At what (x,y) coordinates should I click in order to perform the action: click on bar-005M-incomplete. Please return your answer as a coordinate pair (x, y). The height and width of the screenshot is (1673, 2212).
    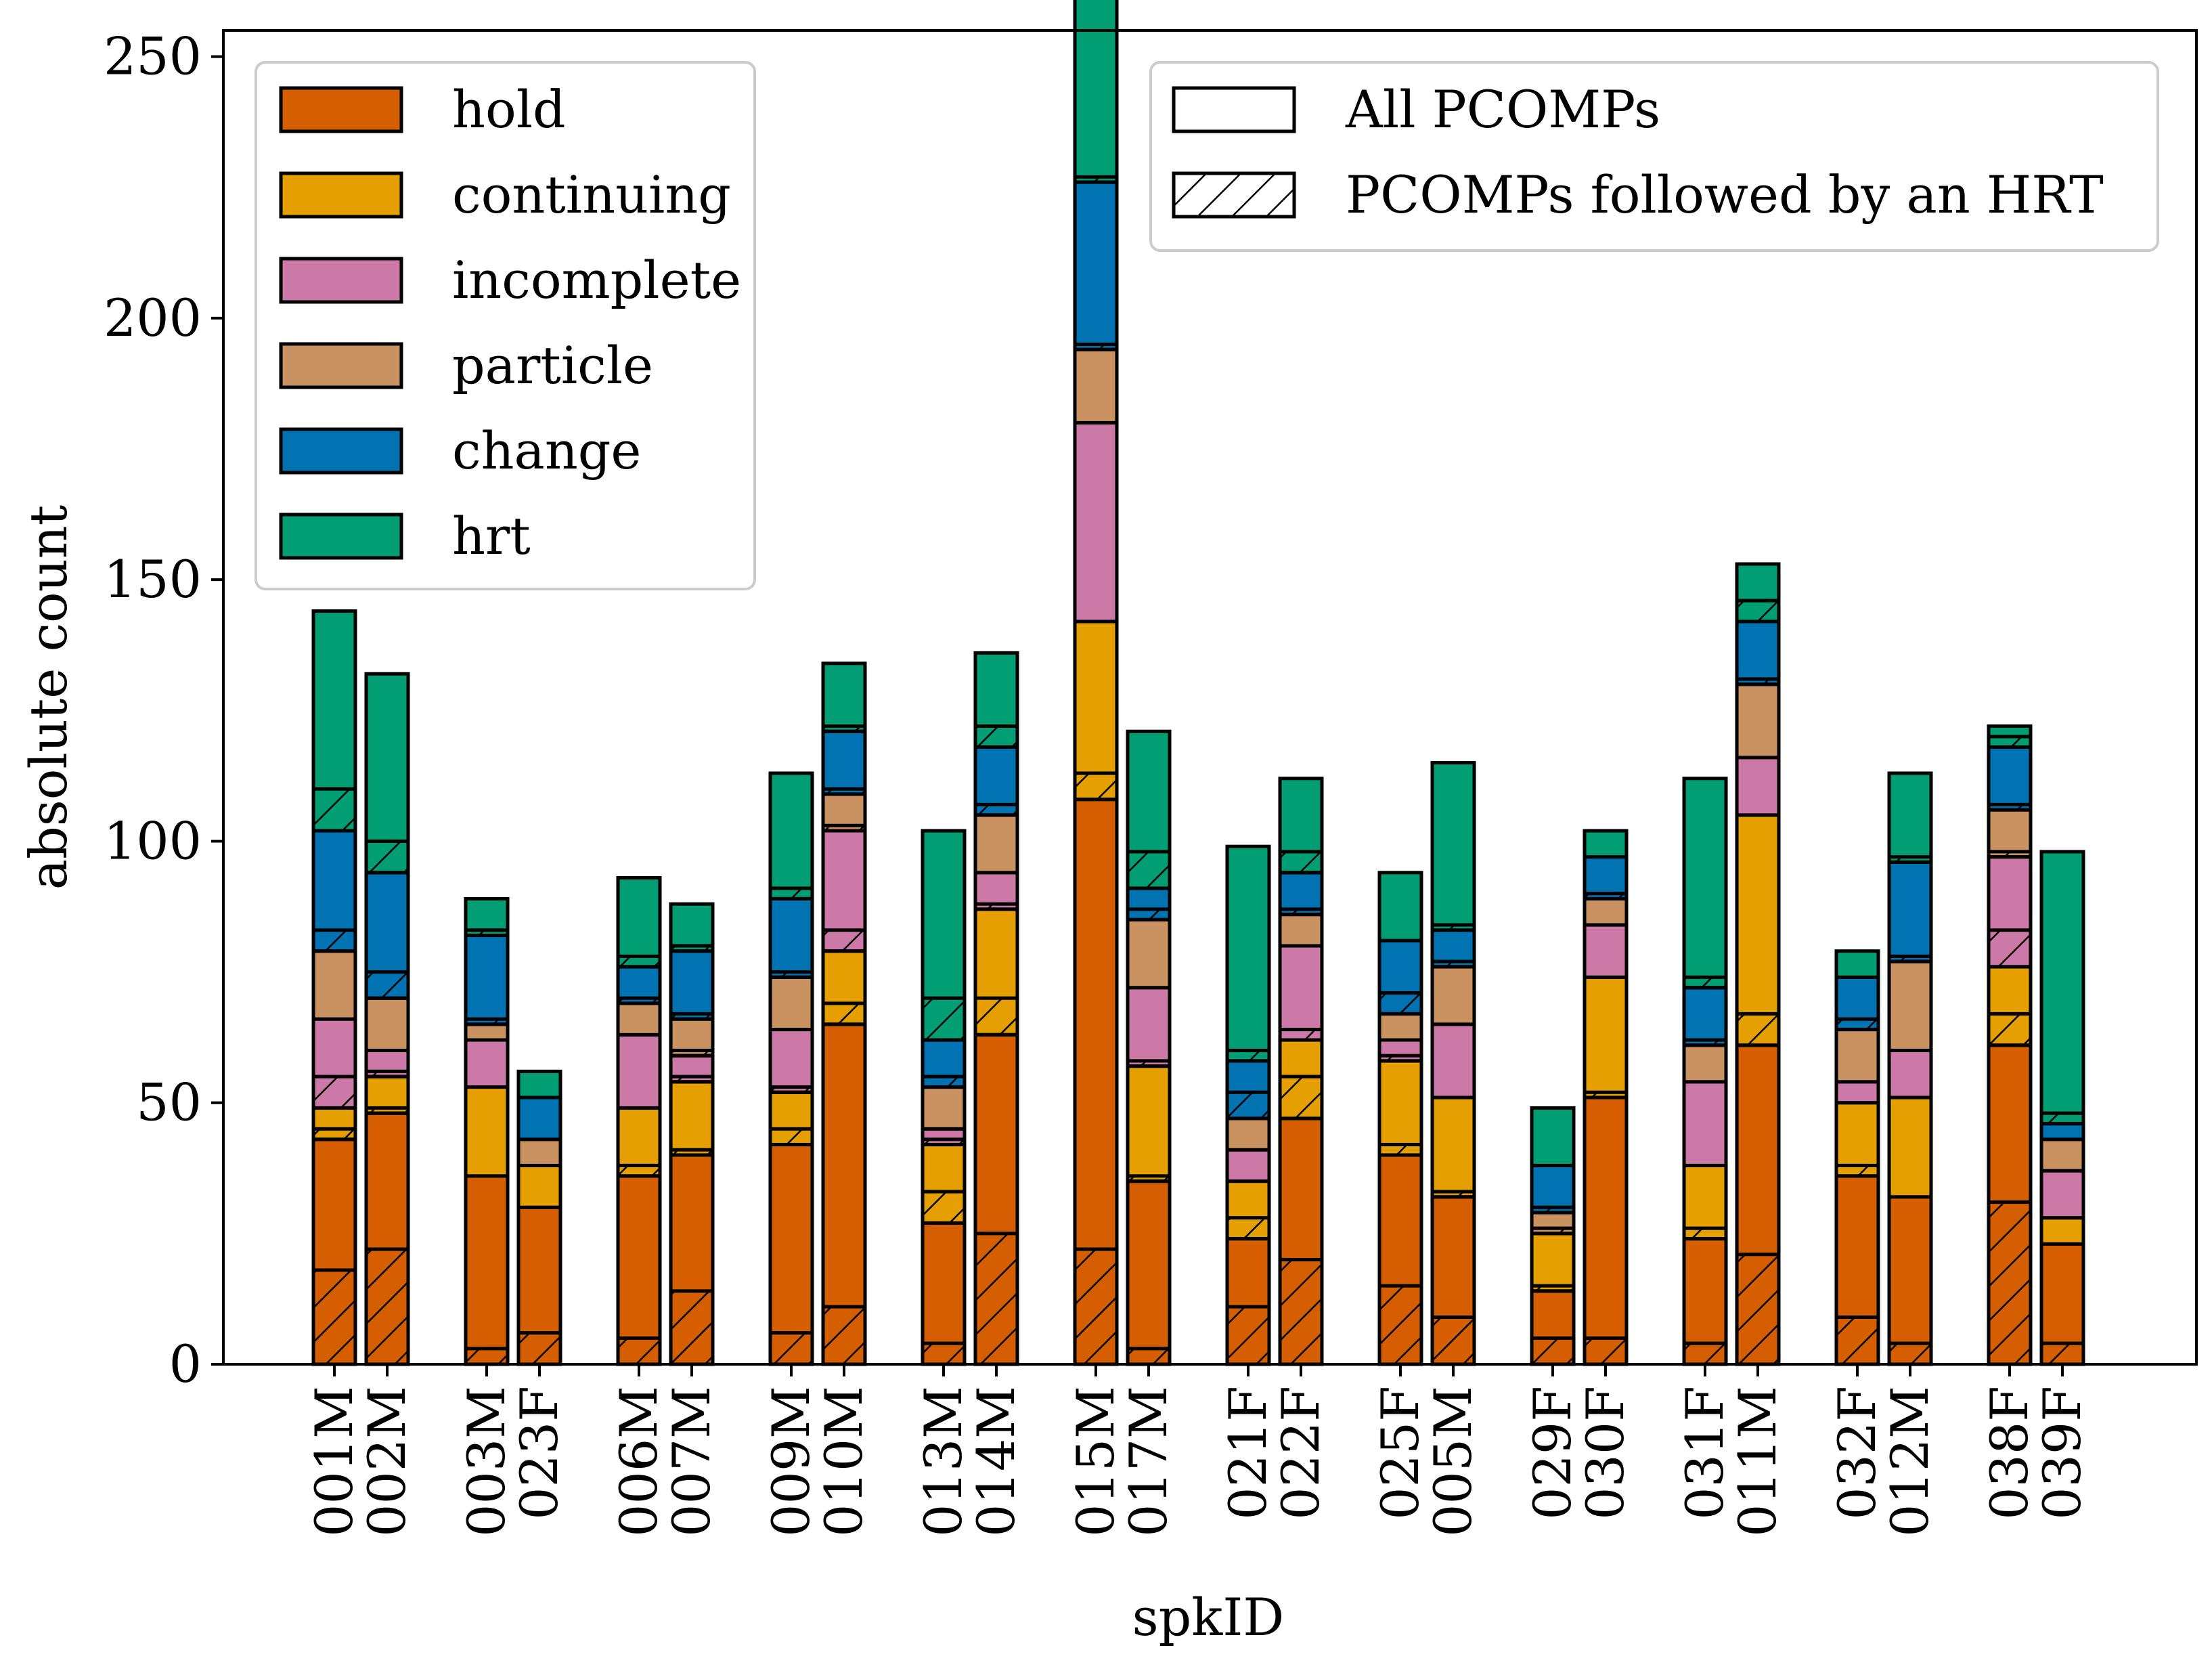
    Looking at the image, I should click on (1453, 1061).